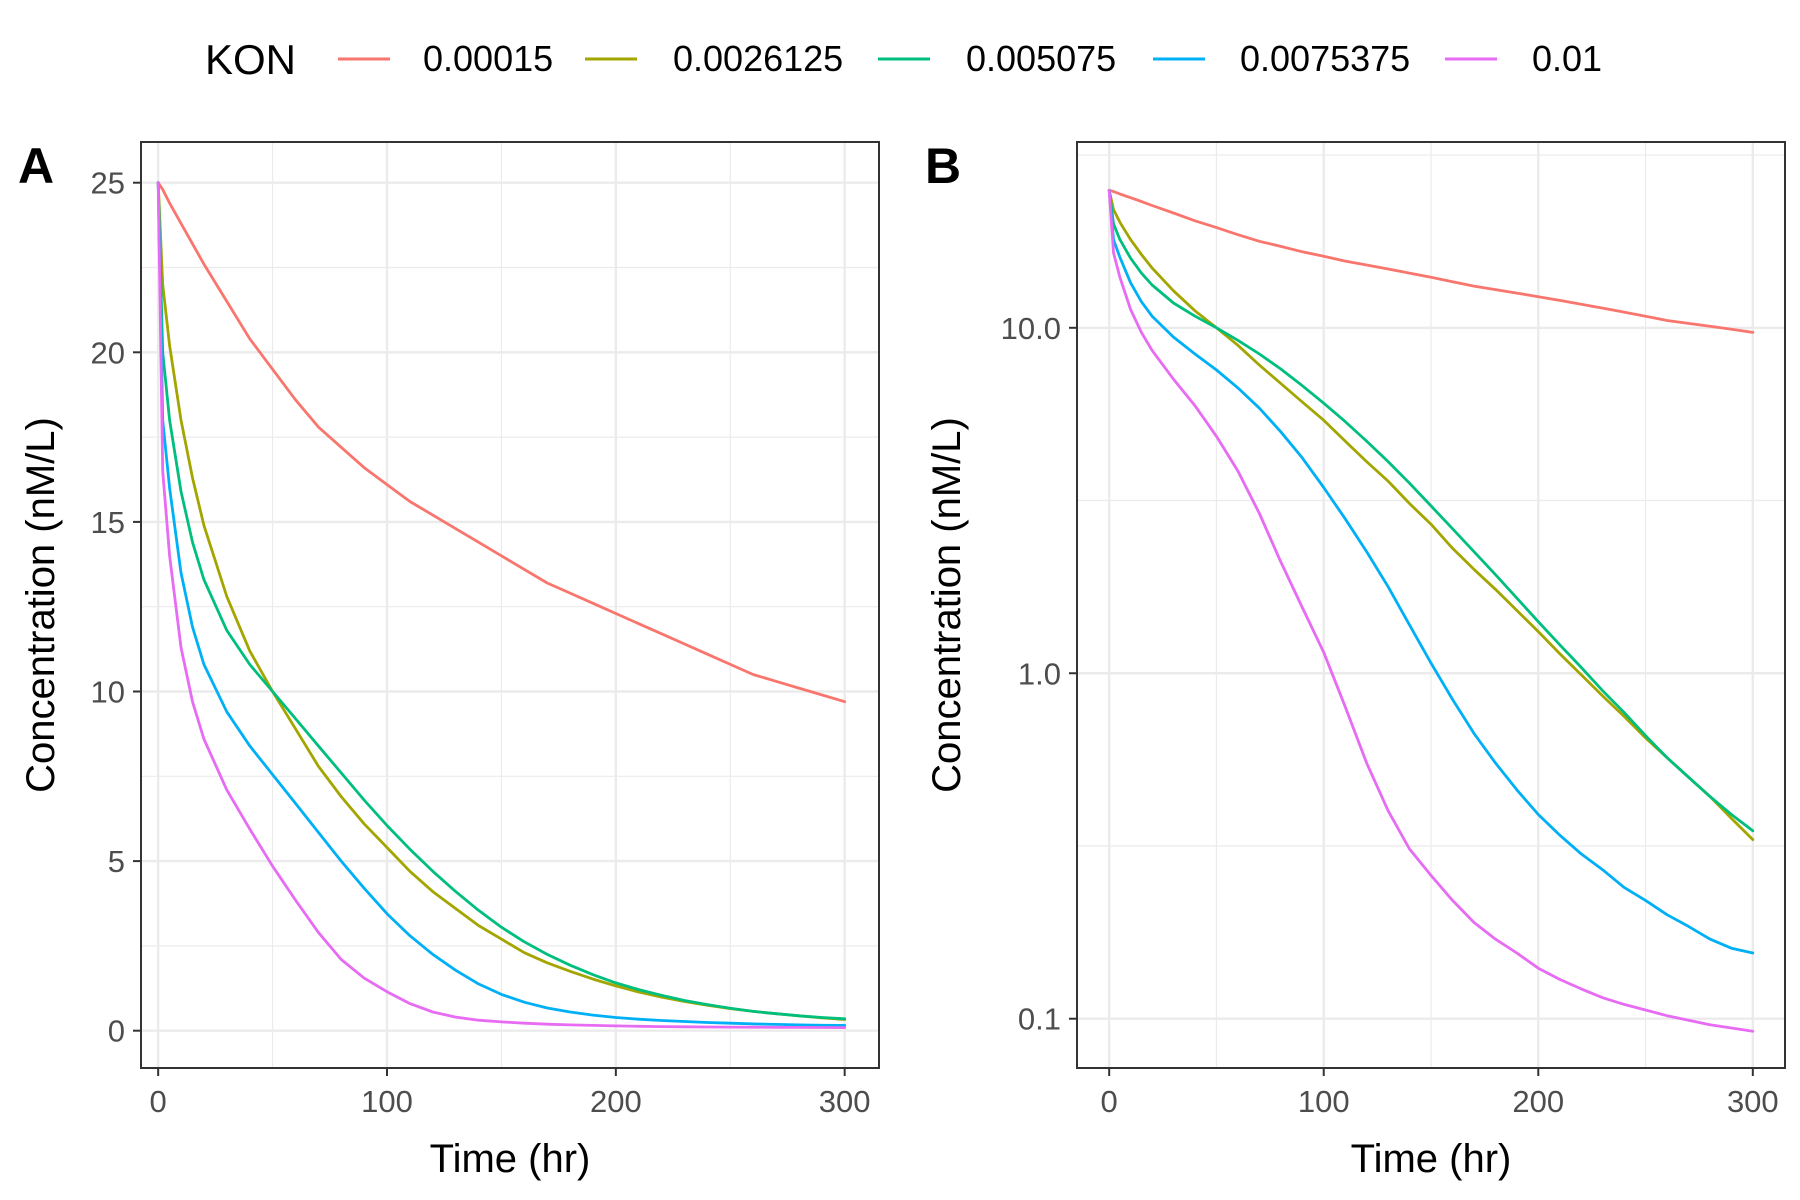  Describe the element at coordinates (36, 166) in the screenshot. I see `panel-a-tag: A` at that location.